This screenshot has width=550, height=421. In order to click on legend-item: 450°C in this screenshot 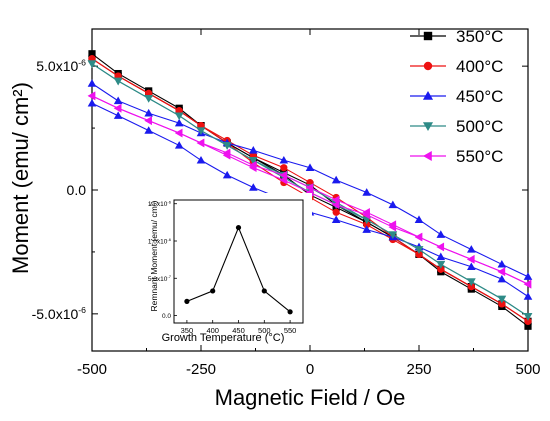, I will do `click(456, 96)`.